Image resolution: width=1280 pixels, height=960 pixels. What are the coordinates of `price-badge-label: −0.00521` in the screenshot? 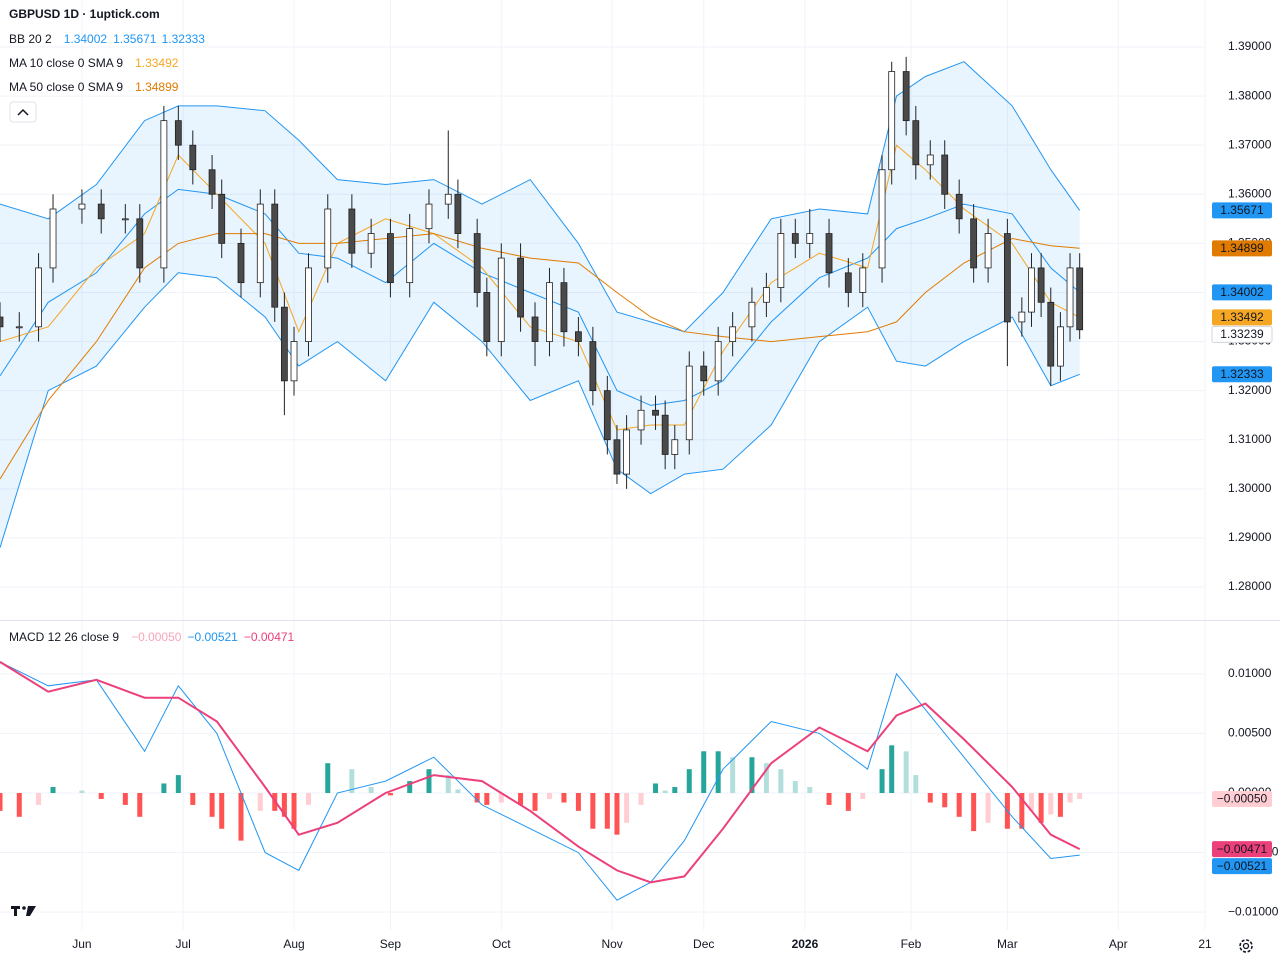 It's located at (1242, 866).